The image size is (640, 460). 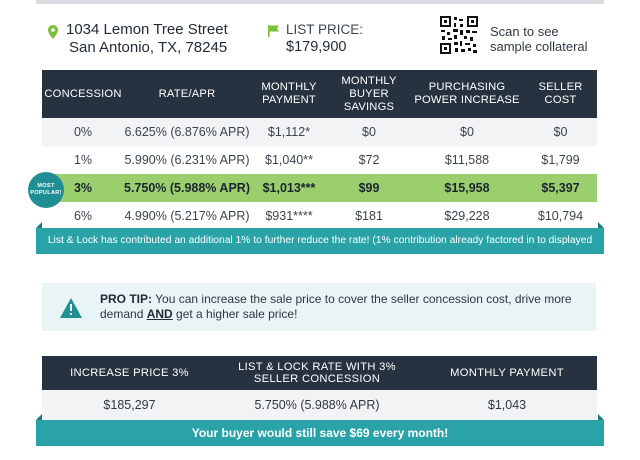 I want to click on address-line-2: San Antonio, TX, 78245, so click(x=148, y=47).